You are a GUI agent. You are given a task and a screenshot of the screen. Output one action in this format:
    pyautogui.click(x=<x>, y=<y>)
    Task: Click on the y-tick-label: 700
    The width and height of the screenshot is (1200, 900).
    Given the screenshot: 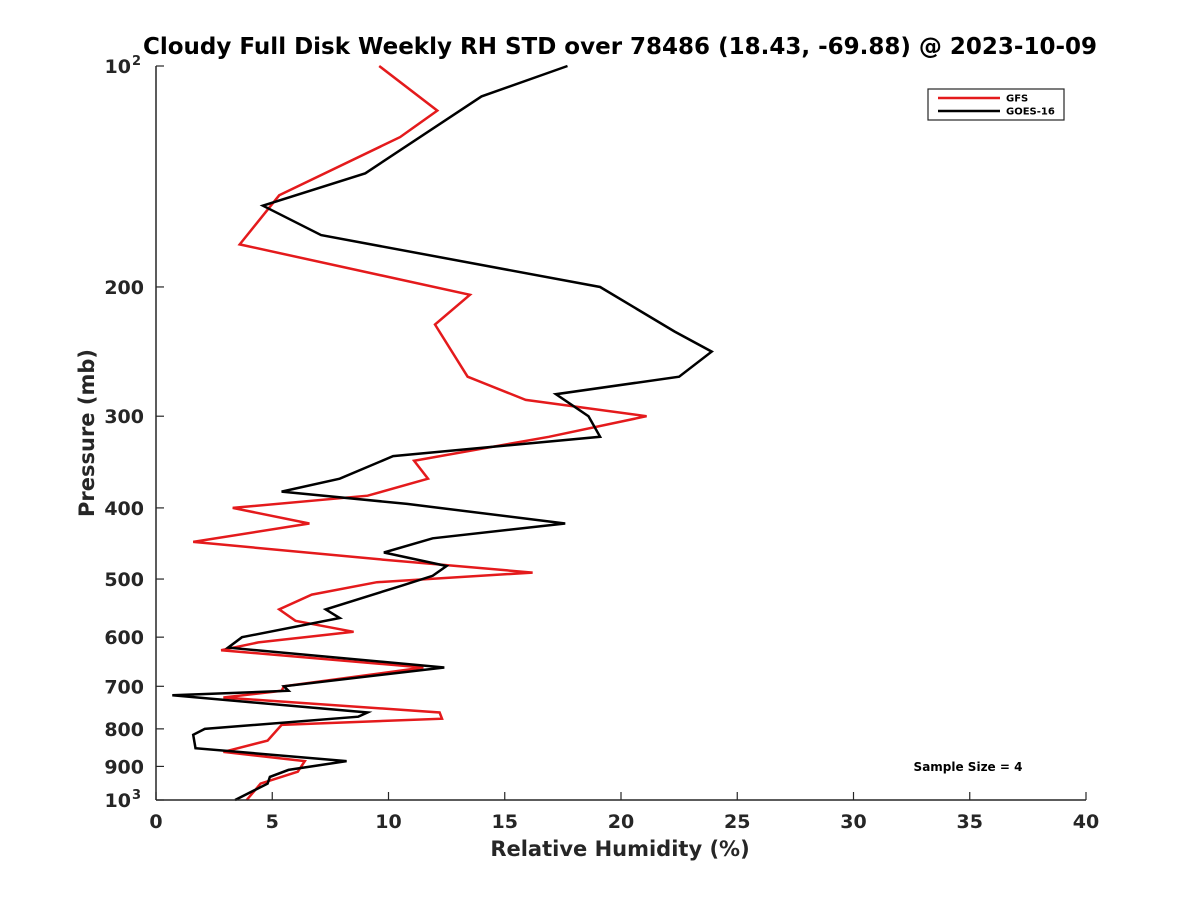 What is the action you would take?
    pyautogui.click(x=124, y=687)
    